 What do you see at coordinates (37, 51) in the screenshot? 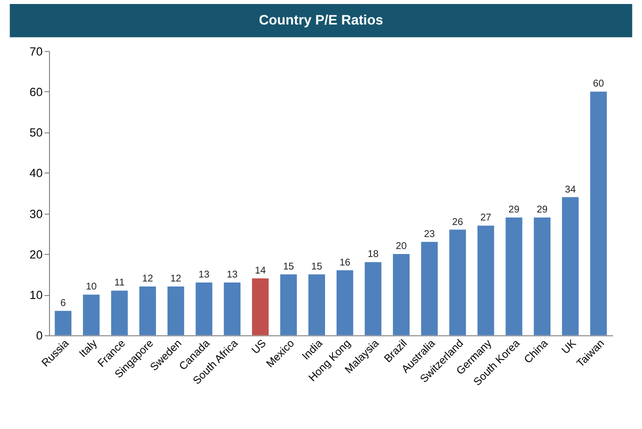
I see `y-tick-label: 70` at bounding box center [37, 51].